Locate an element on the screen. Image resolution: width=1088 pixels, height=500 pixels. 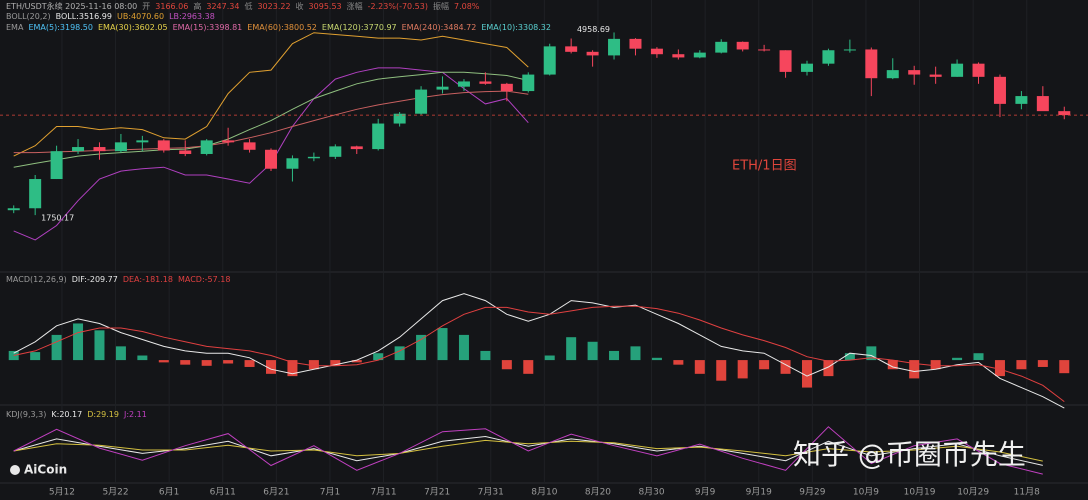
legend-item: -2.23%(-70.53) is located at coordinates (397, 6).